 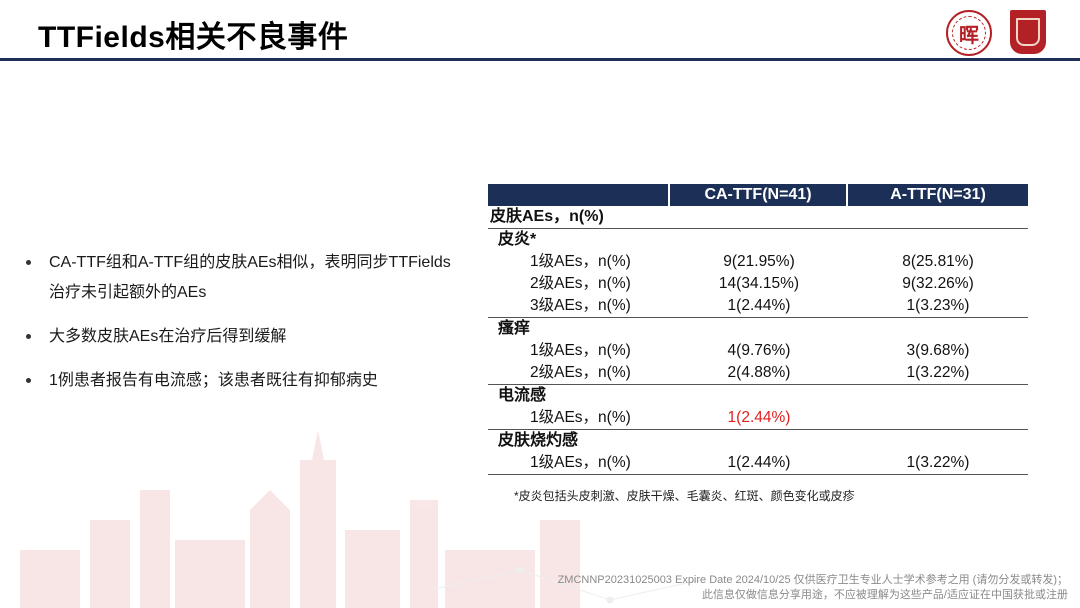 I want to click on ca-ttf-value: 14(34.15%), so click(x=759, y=283).